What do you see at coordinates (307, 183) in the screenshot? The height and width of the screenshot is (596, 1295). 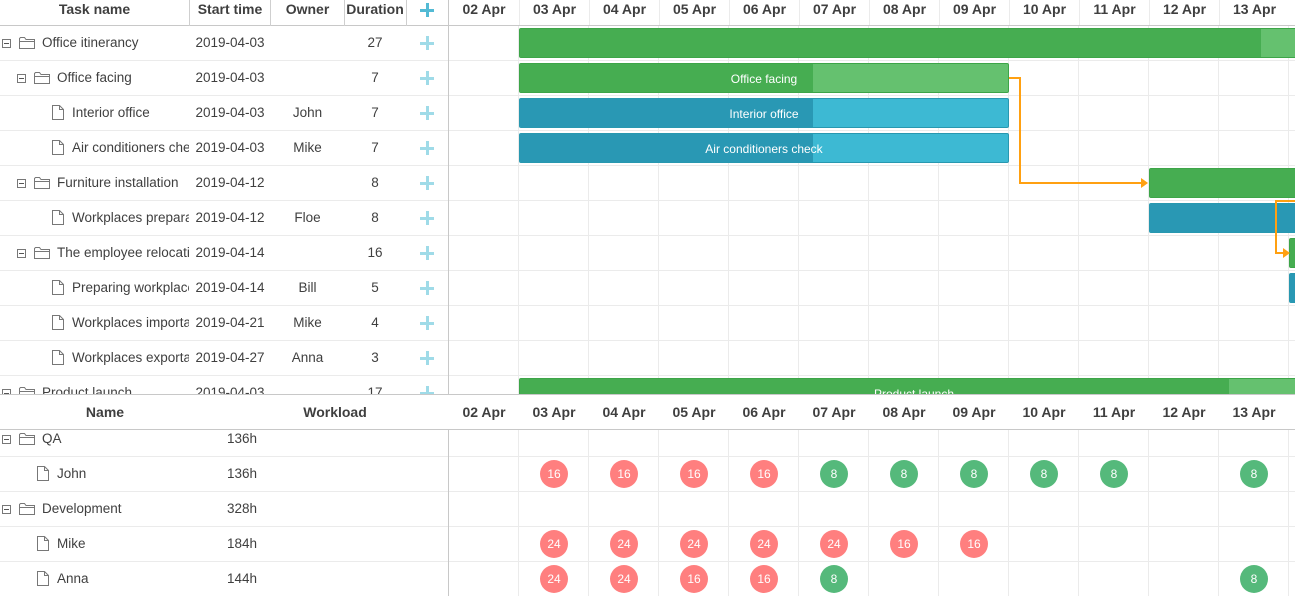 I see `task-owner` at bounding box center [307, 183].